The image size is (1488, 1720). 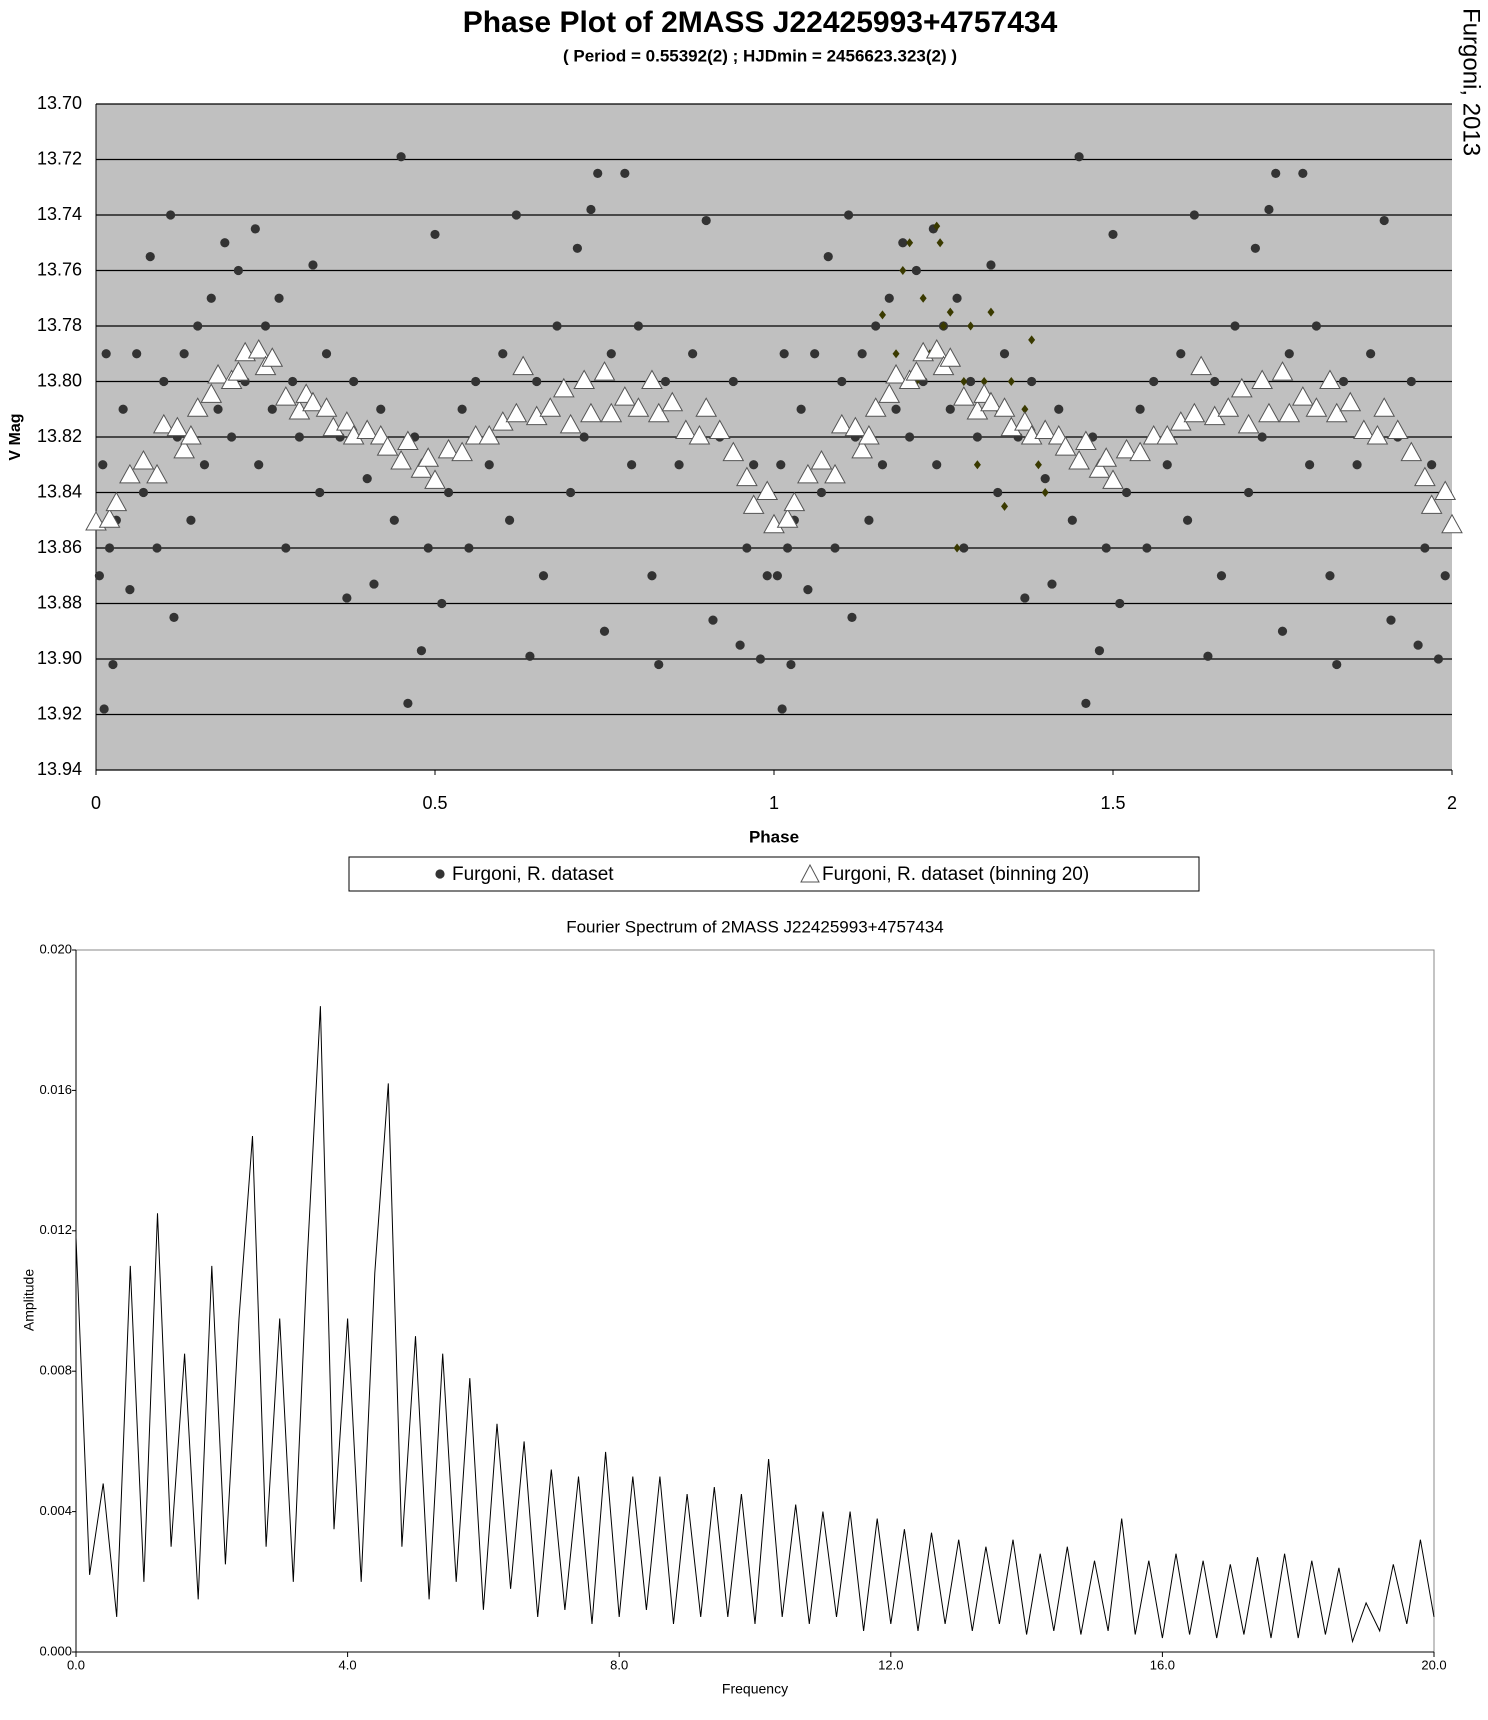 What do you see at coordinates (59, 214) in the screenshot?
I see `y-tick-label: 13.74` at bounding box center [59, 214].